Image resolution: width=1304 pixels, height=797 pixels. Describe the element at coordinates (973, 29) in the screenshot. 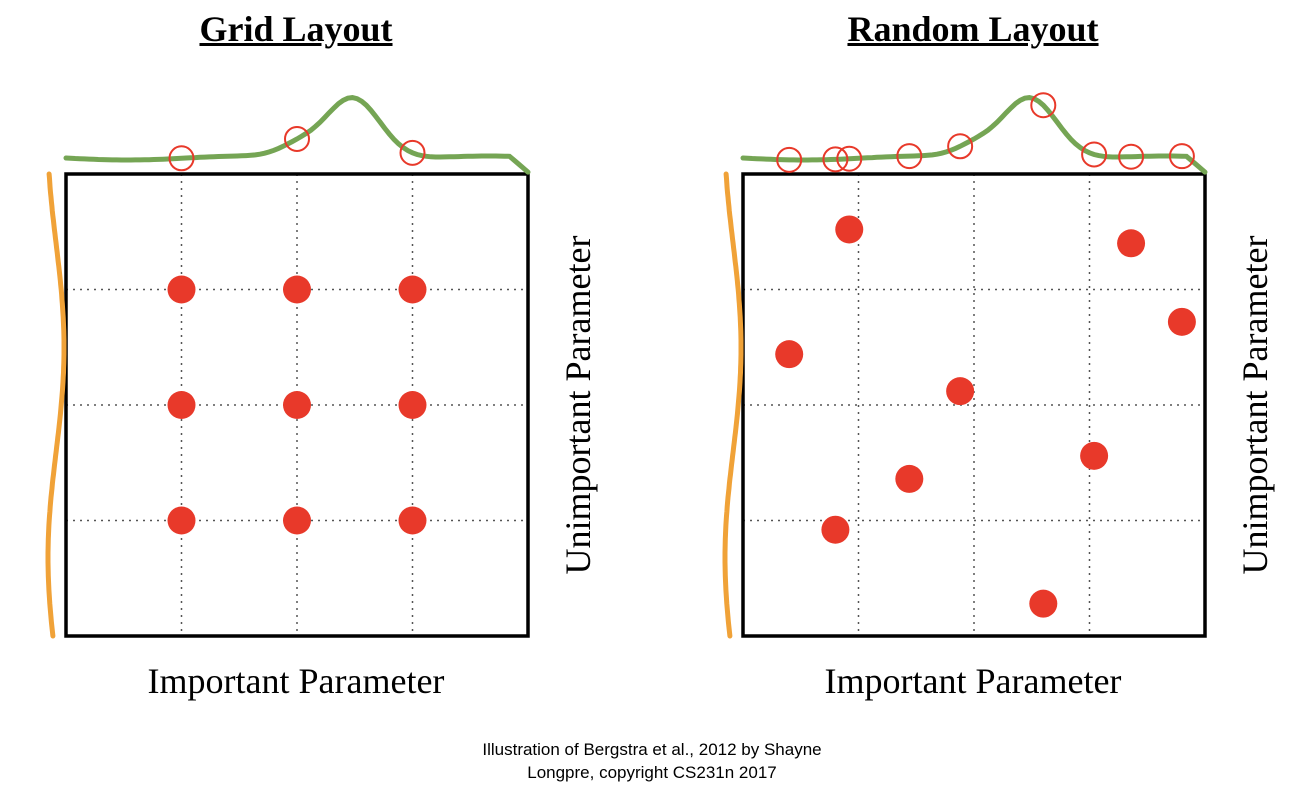

I see `random-layout-title: Random Layout` at that location.